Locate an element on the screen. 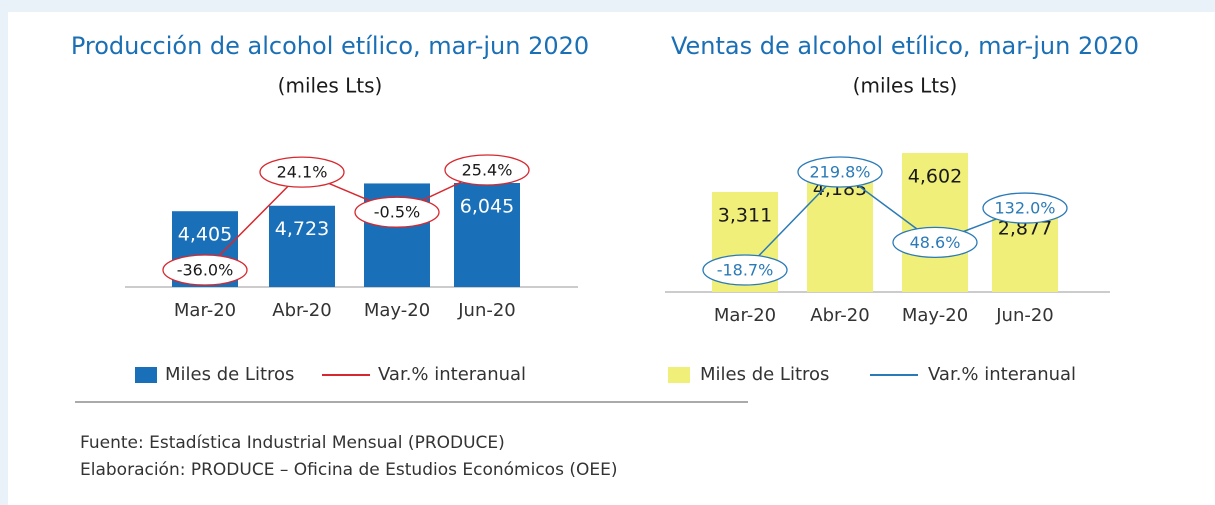  line-value-label: -18.7% is located at coordinates (745, 270).